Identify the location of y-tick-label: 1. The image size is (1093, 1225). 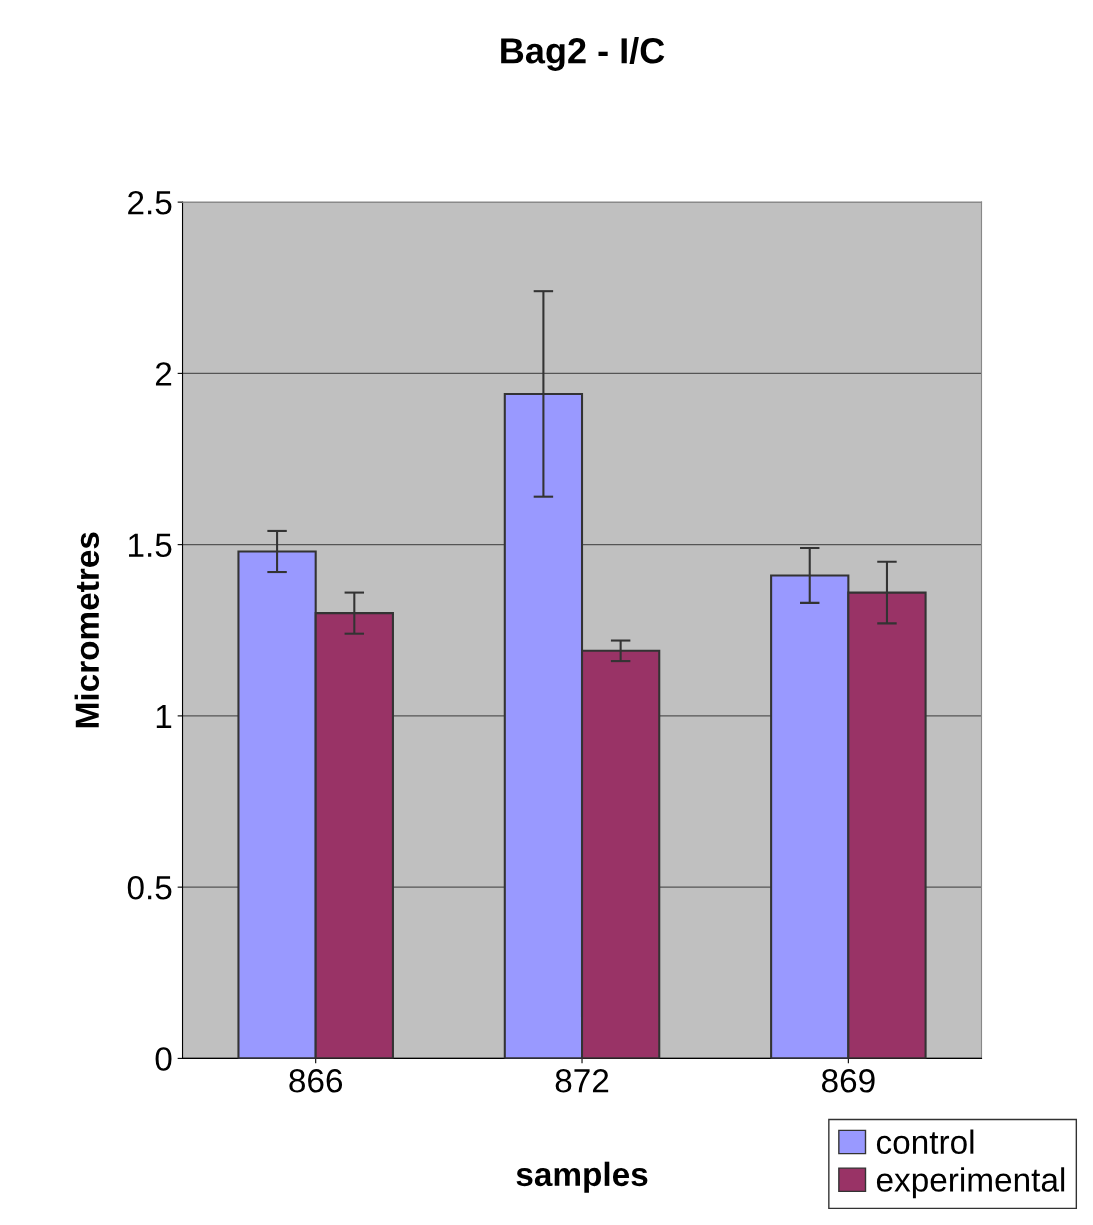
(164, 716).